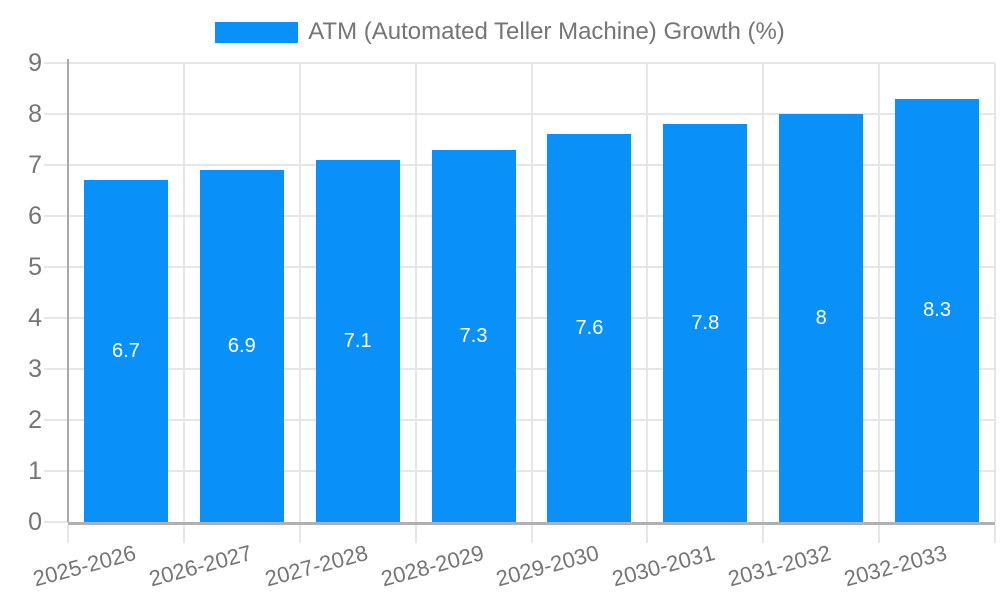  Describe the element at coordinates (35, 420) in the screenshot. I see `y-tick-label: 2` at that location.